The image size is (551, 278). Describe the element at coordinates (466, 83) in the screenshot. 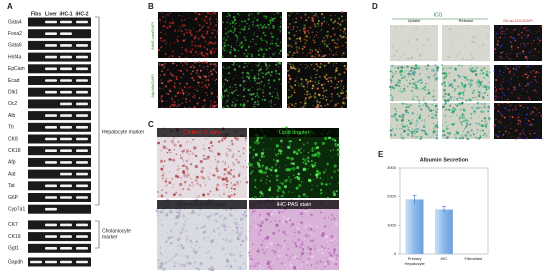

I see `texture` at that location.